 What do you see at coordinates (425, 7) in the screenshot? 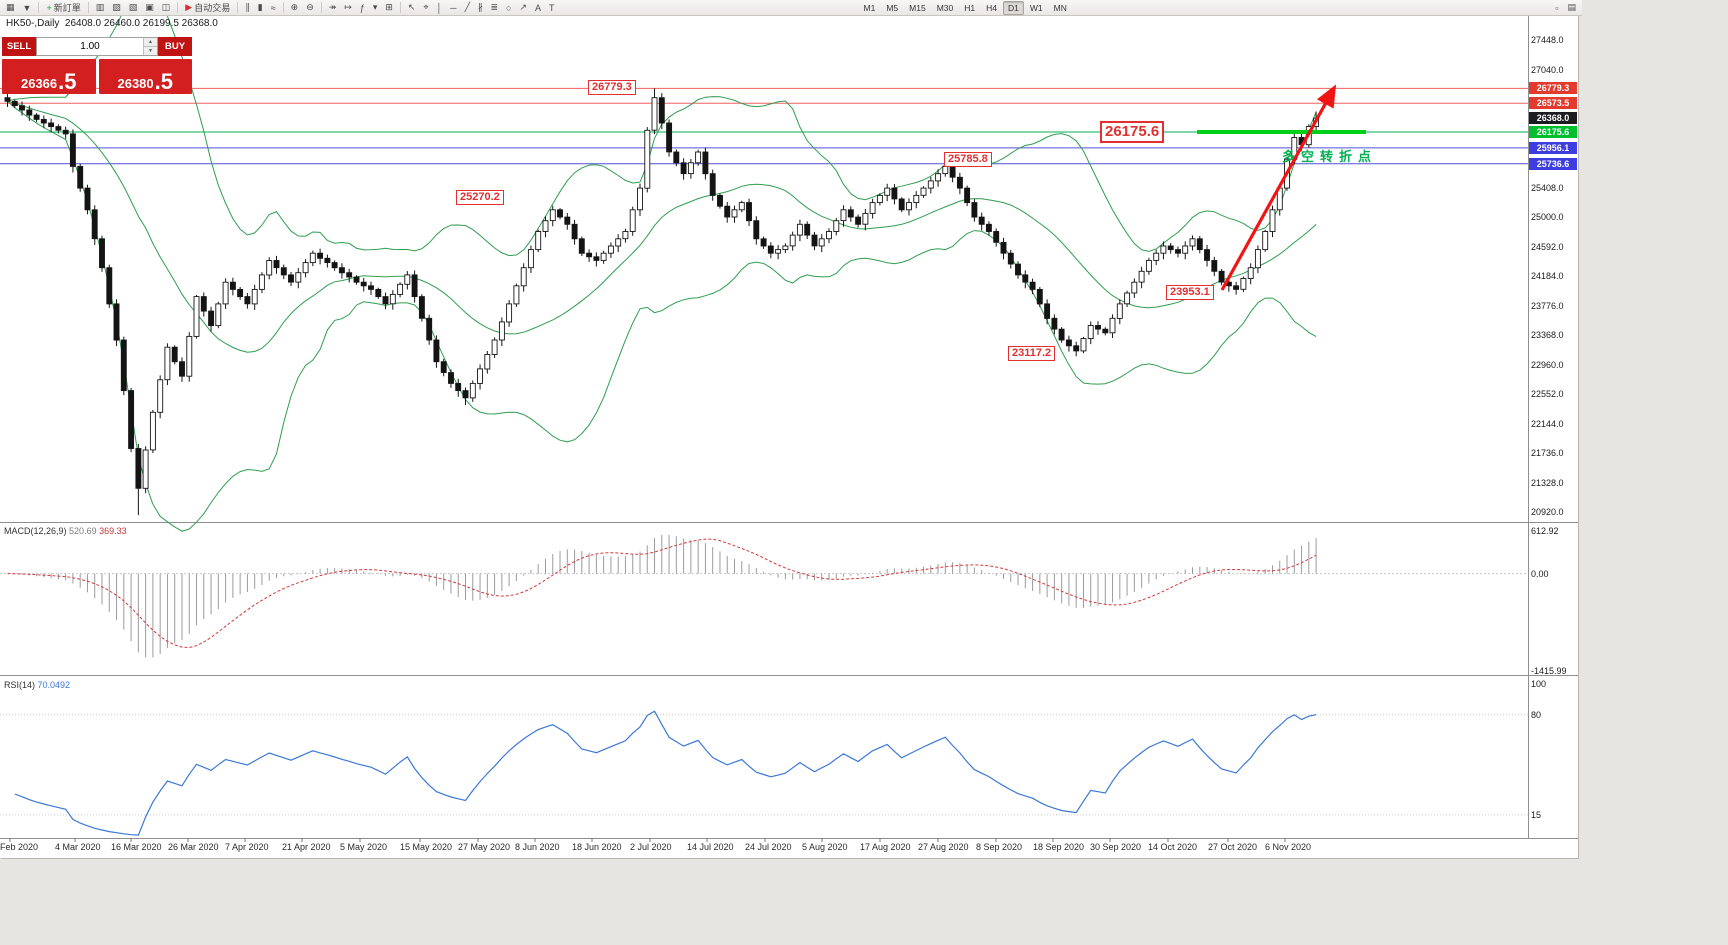
I see `crosshair-button: ⌖` at bounding box center [425, 7].